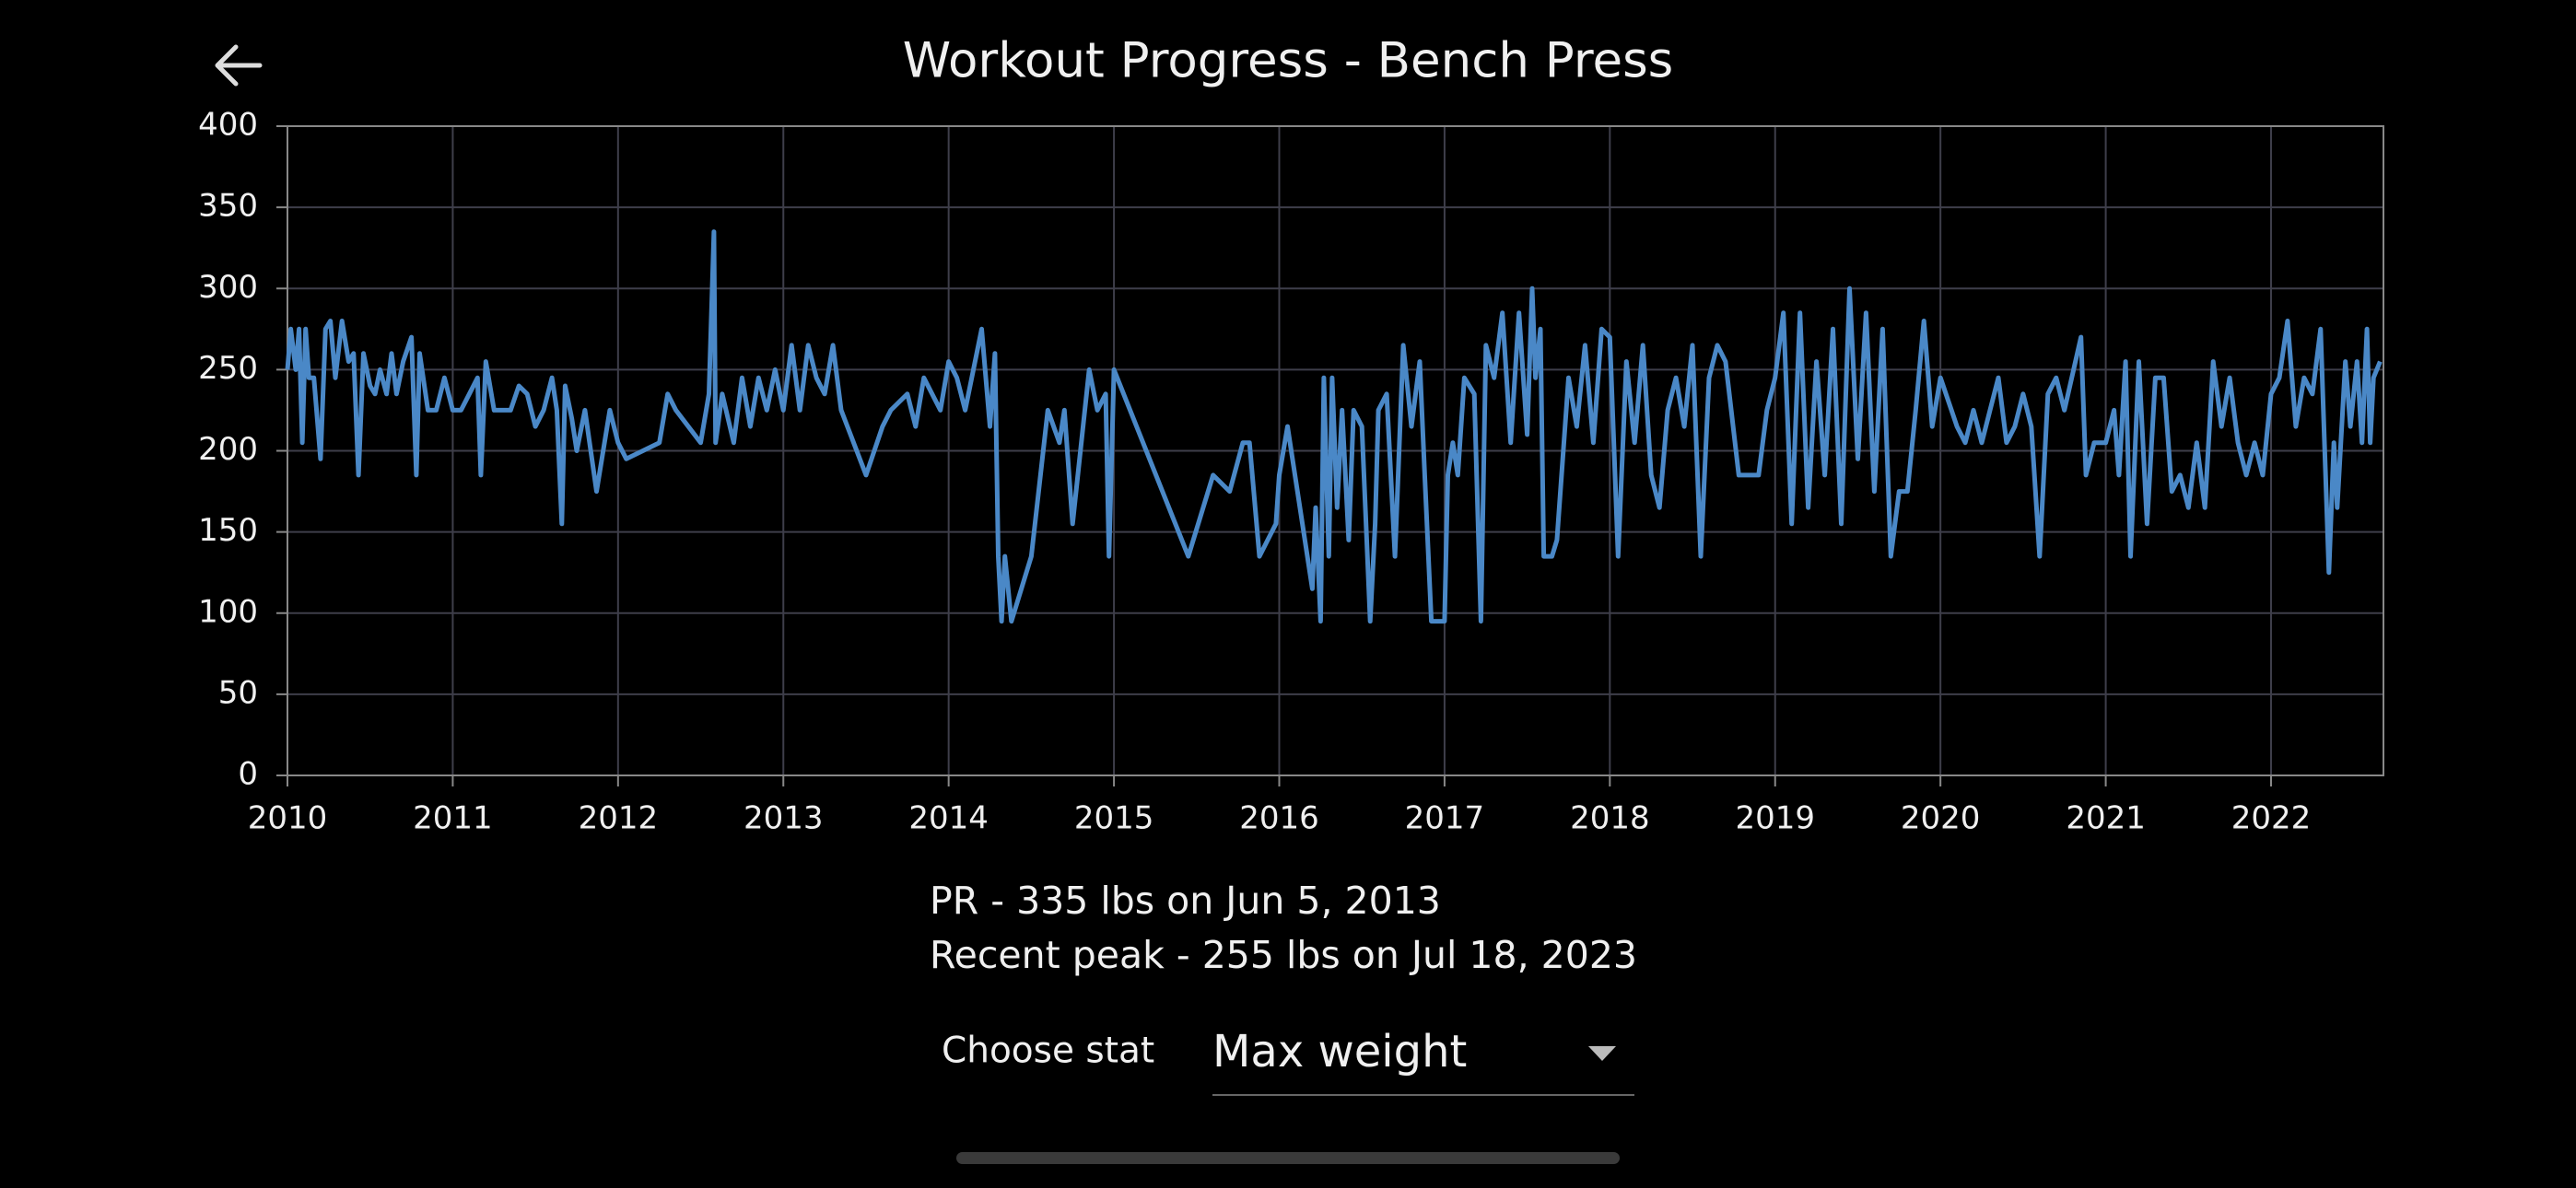  Describe the element at coordinates (288, 818) in the screenshot. I see `x-tick-label: 2010` at that location.